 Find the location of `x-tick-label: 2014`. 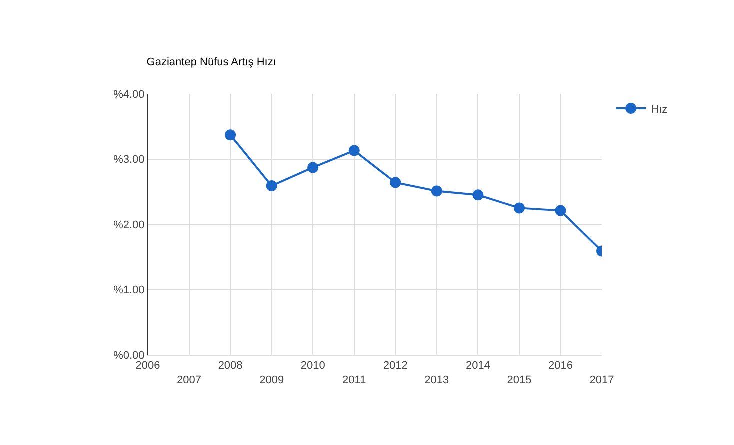

x-tick-label: 2014 is located at coordinates (478, 366).